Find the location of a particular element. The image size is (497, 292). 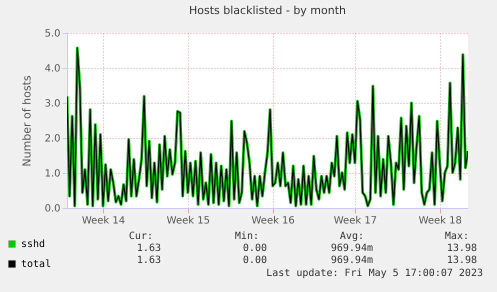

text: Avg: is located at coordinates (352, 236).